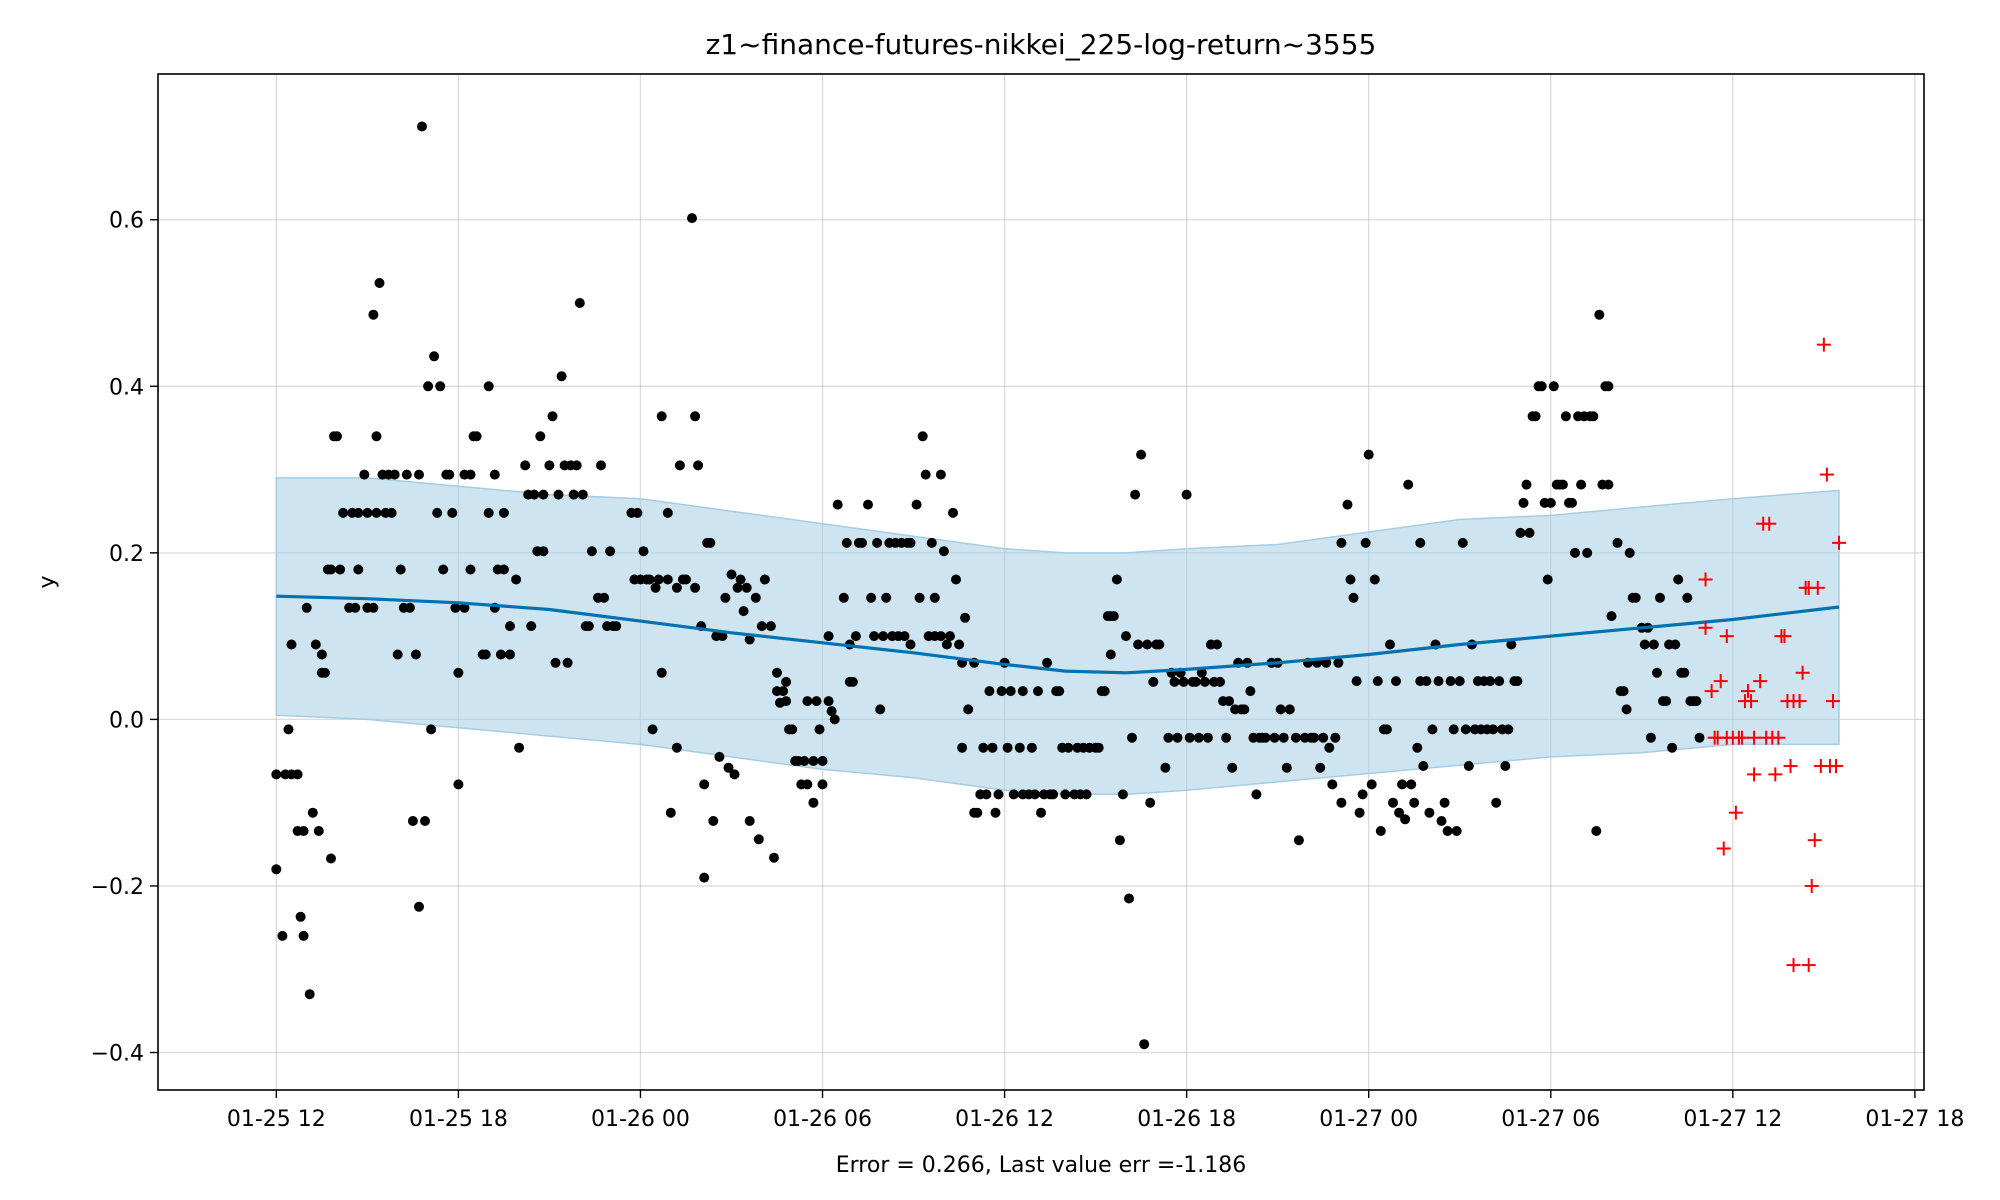  Describe the element at coordinates (1368, 1119) in the screenshot. I see `x-tick-label: 01-27 00` at that location.